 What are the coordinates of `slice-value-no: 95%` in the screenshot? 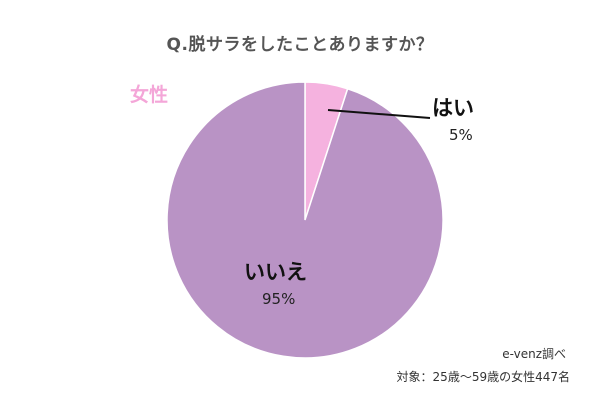 It's located at (279, 299).